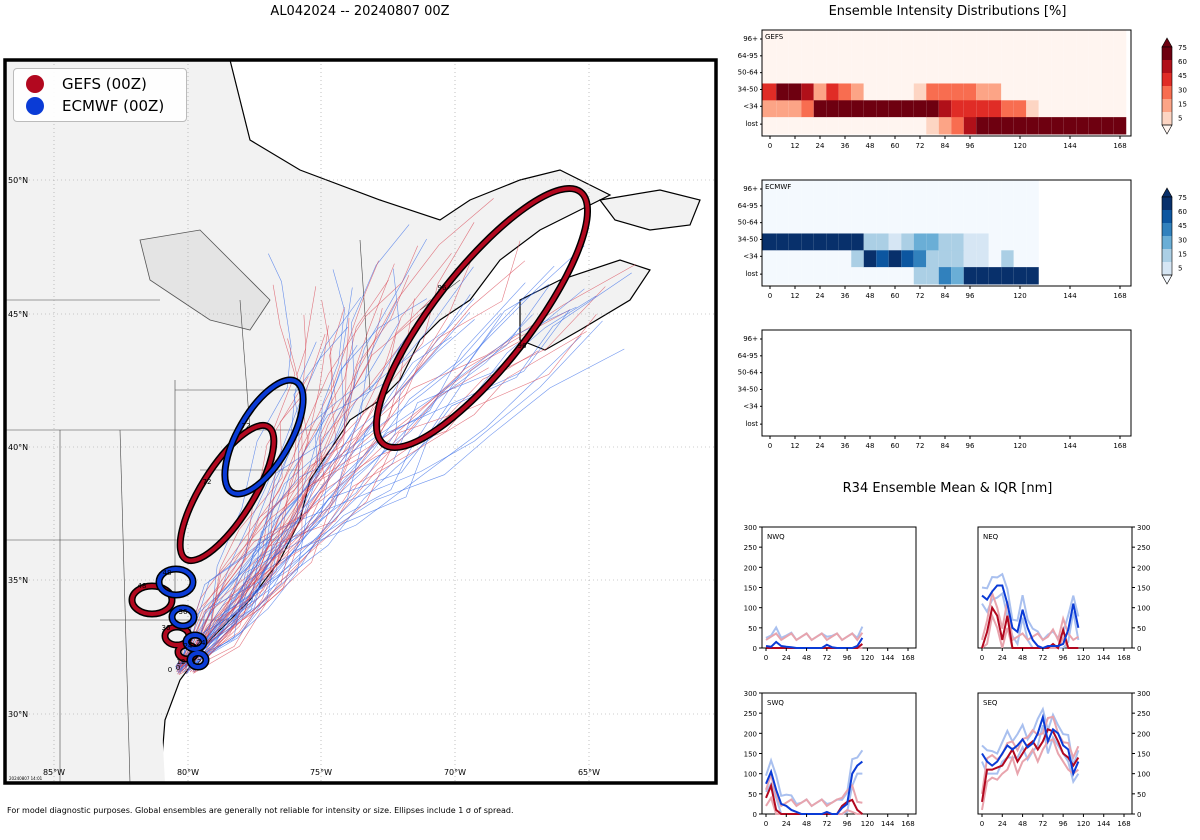 The height and width of the screenshot is (840, 1200). Describe the element at coordinates (995, 190) in the screenshot. I see `heat-cell-96+-108` at that location.